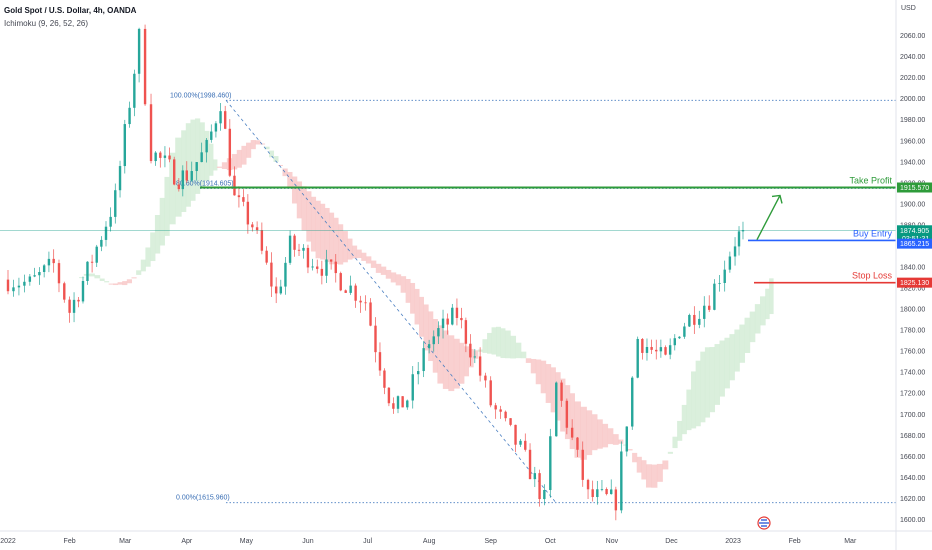  Describe the element at coordinates (912, 310) in the screenshot. I see `y-tick-label: 1800.00` at that location.